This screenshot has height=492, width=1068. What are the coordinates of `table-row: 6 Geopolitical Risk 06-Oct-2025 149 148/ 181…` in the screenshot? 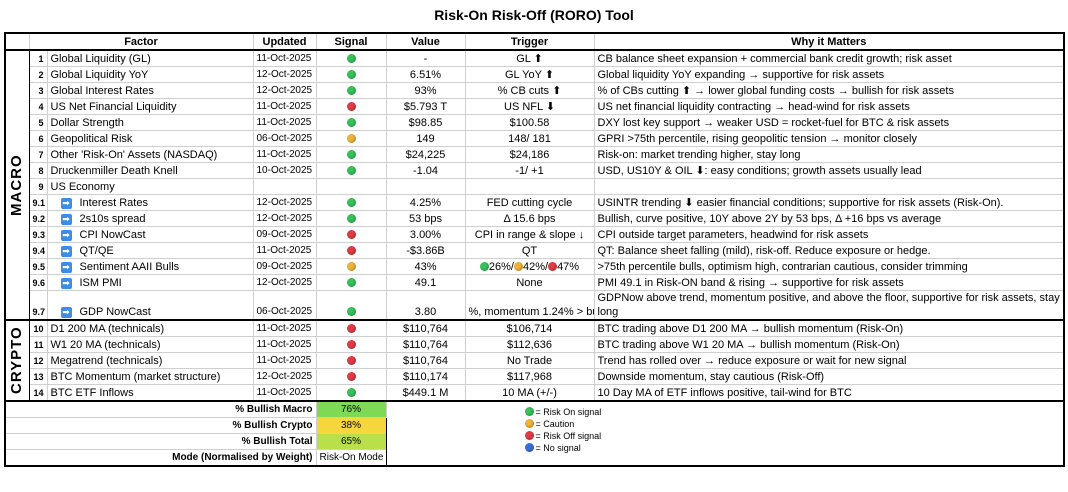 It's located at (535, 138).